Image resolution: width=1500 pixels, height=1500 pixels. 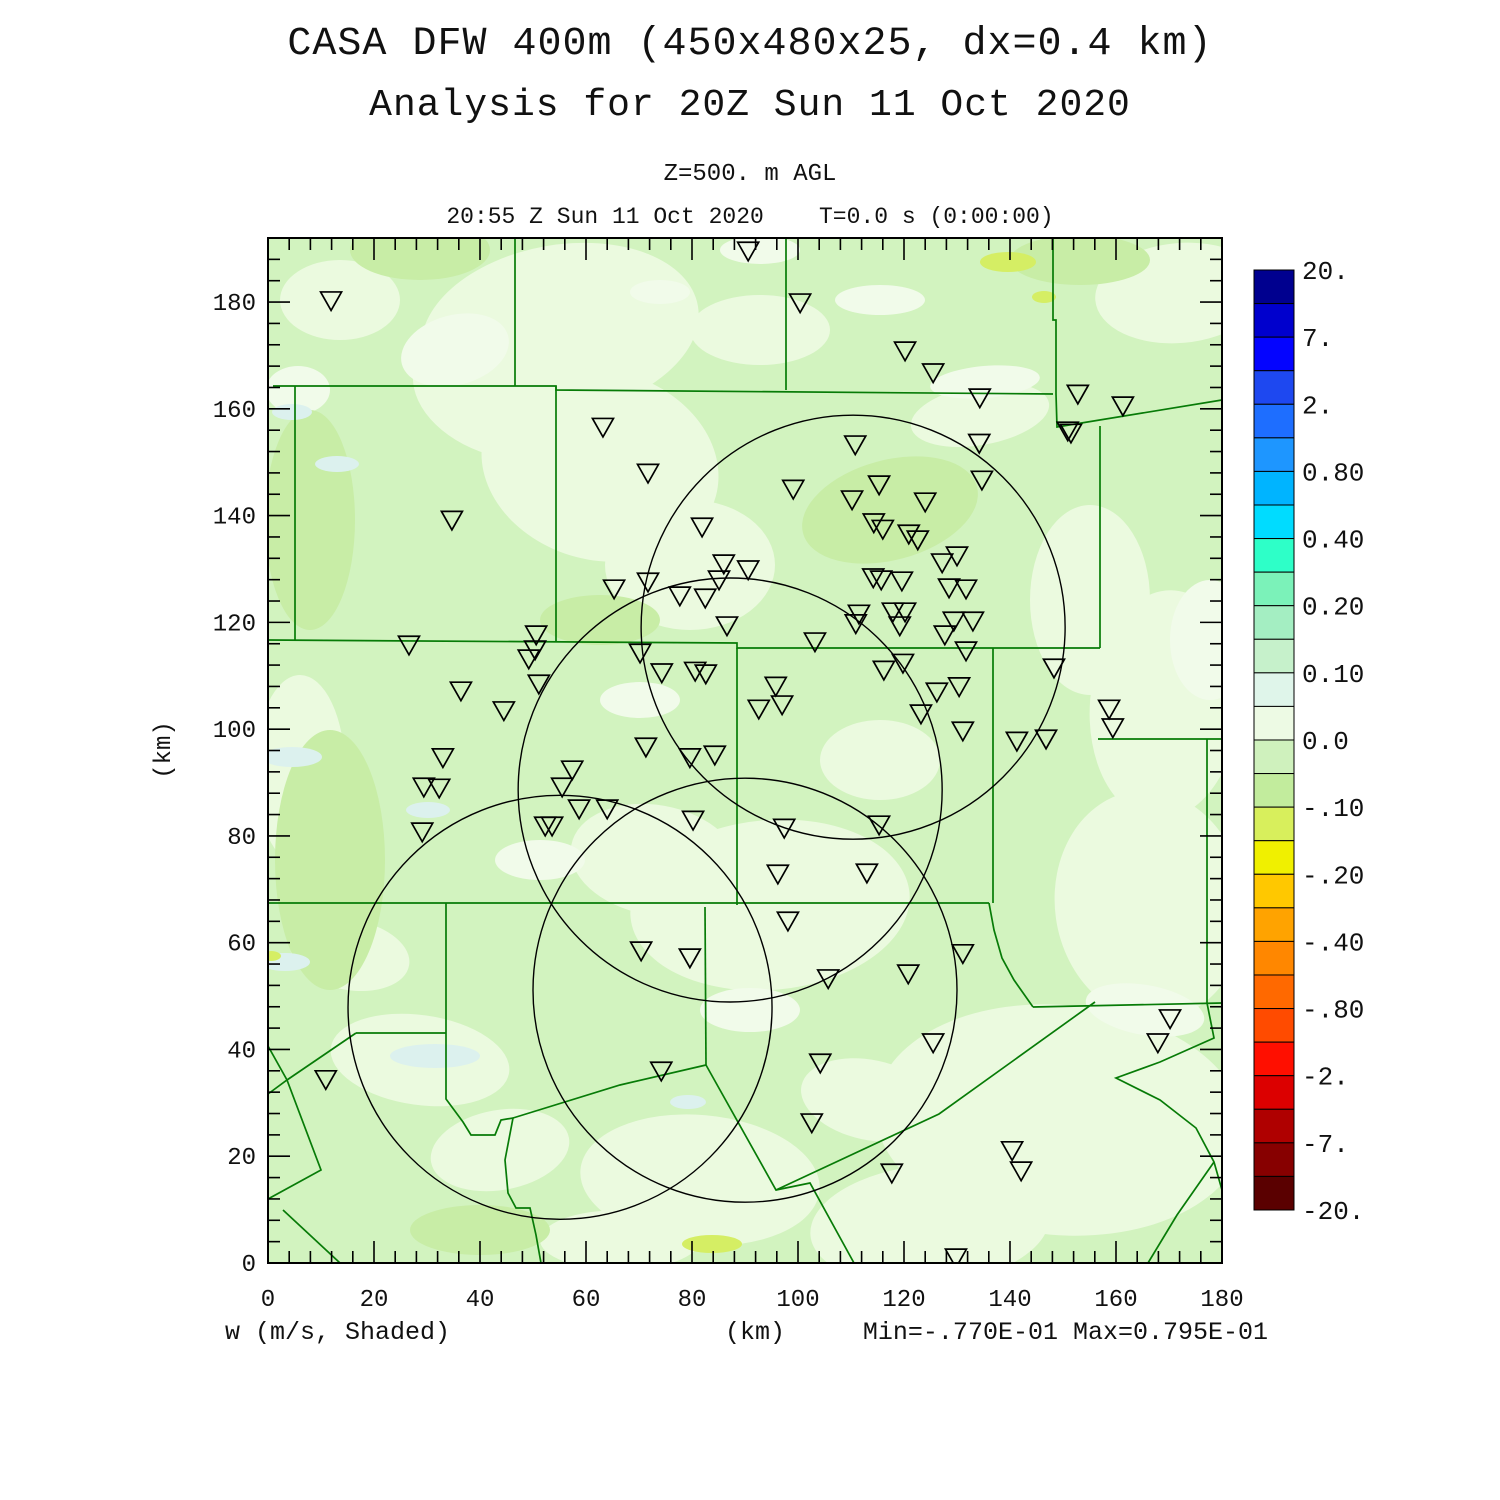 I want to click on y-tick-label: 60, so click(x=241, y=945).